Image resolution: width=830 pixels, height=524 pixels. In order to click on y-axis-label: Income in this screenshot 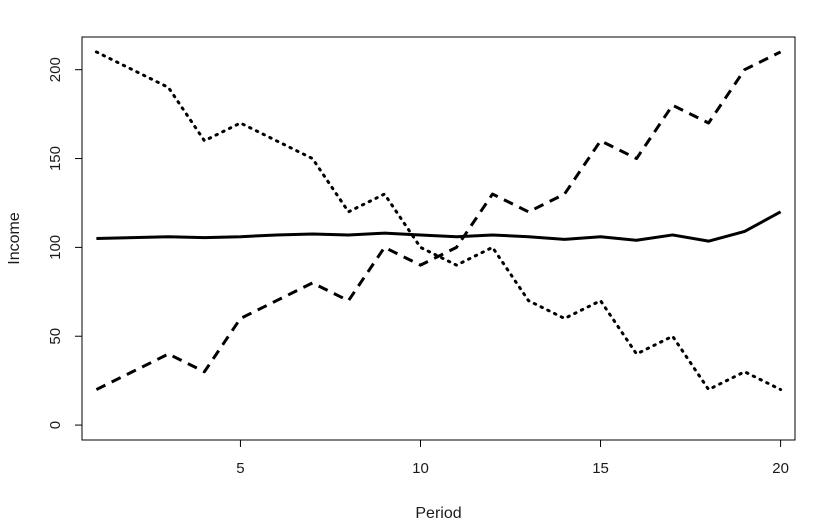, I will do `click(14, 238)`.